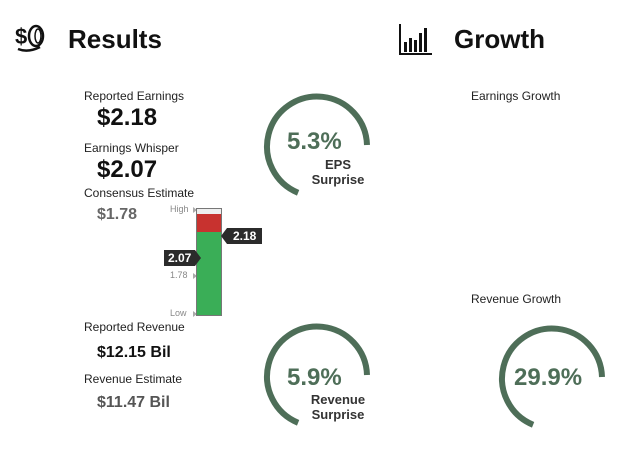  I want to click on whisper-value: $2.07, so click(127, 169).